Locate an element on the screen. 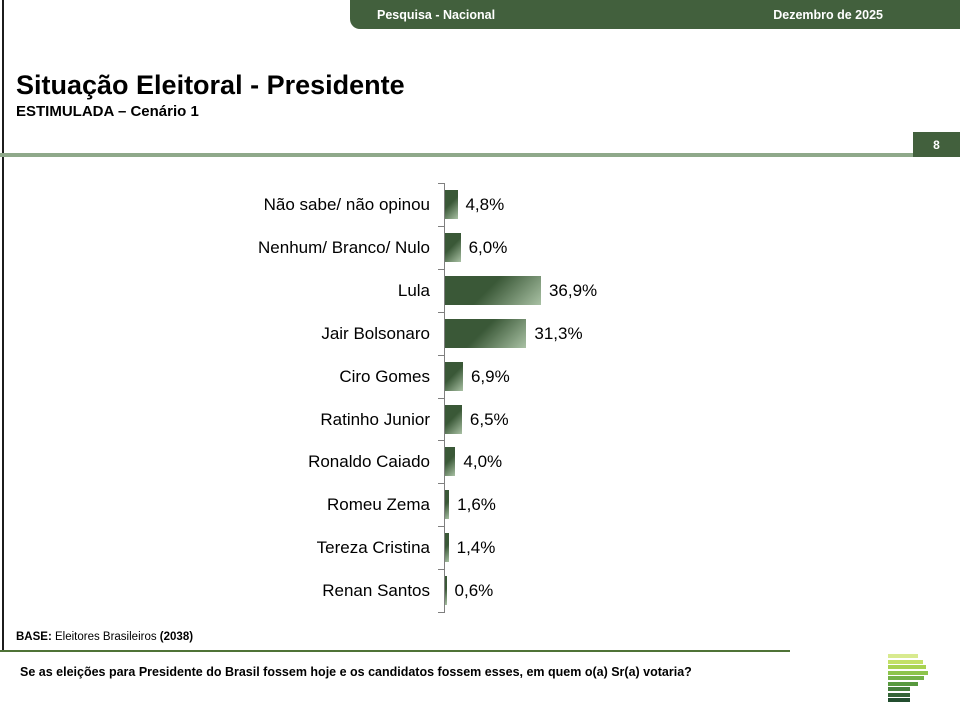 The image size is (960, 713). value-label: 6,5% is located at coordinates (489, 419).